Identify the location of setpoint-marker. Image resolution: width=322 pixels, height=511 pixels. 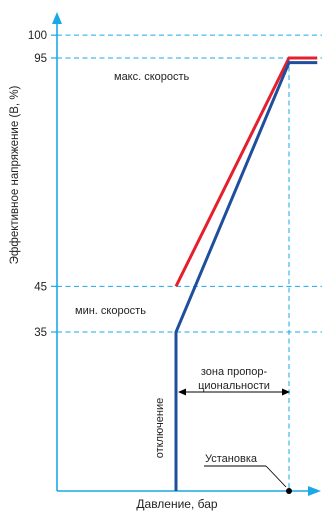
(289, 491).